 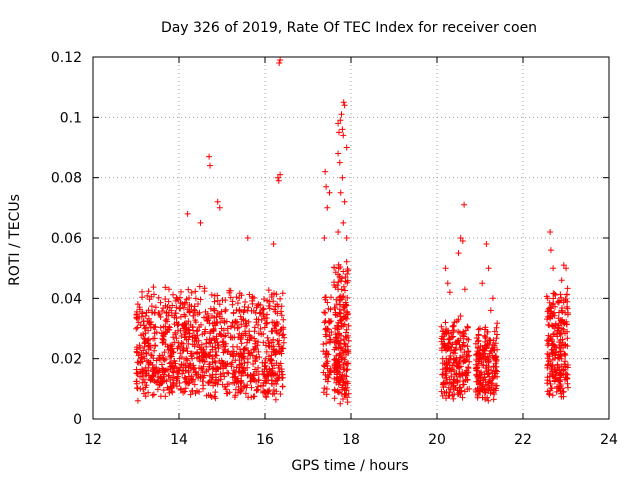 I want to click on x-tick-label: 24, so click(x=609, y=440).